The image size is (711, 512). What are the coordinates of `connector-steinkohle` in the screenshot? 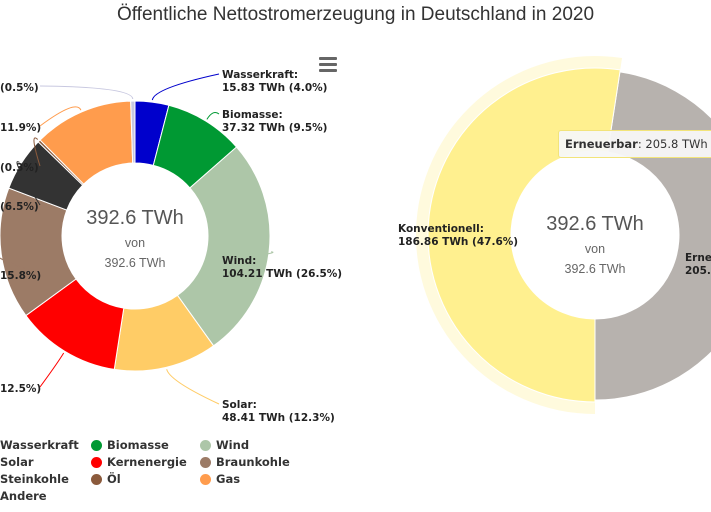 It's located at (28, 183).